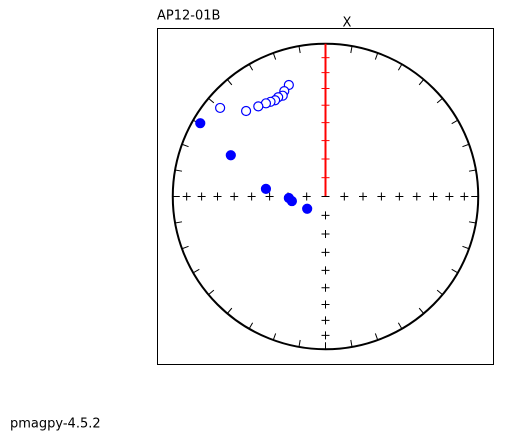 The image size is (519, 446). I want to click on footer: pmagpy-4.5.2, so click(55, 424).